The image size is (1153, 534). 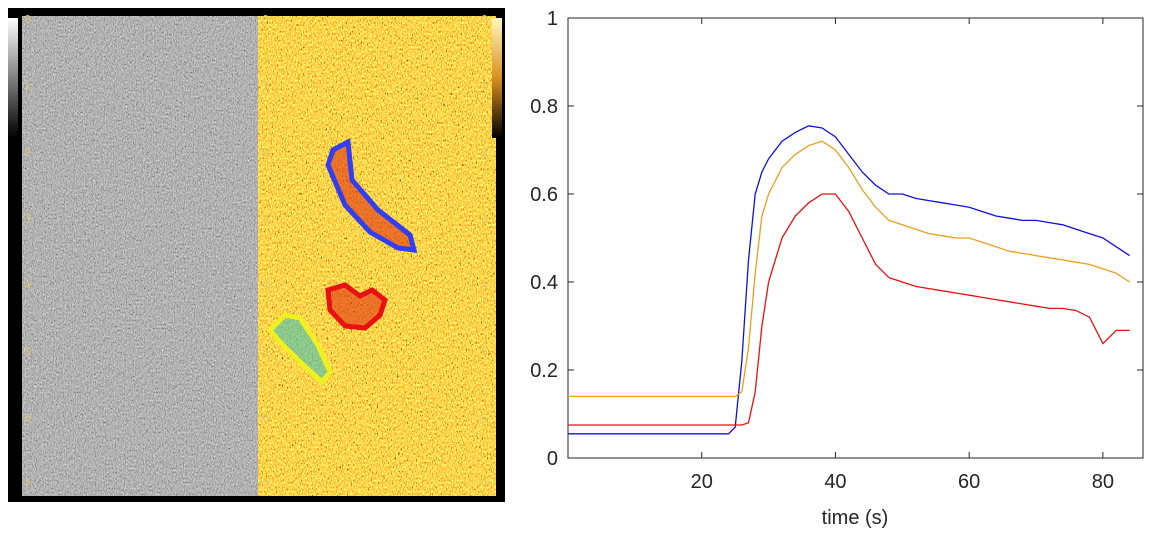 What do you see at coordinates (552, 459) in the screenshot?
I see `y-tick-label: 0` at bounding box center [552, 459].